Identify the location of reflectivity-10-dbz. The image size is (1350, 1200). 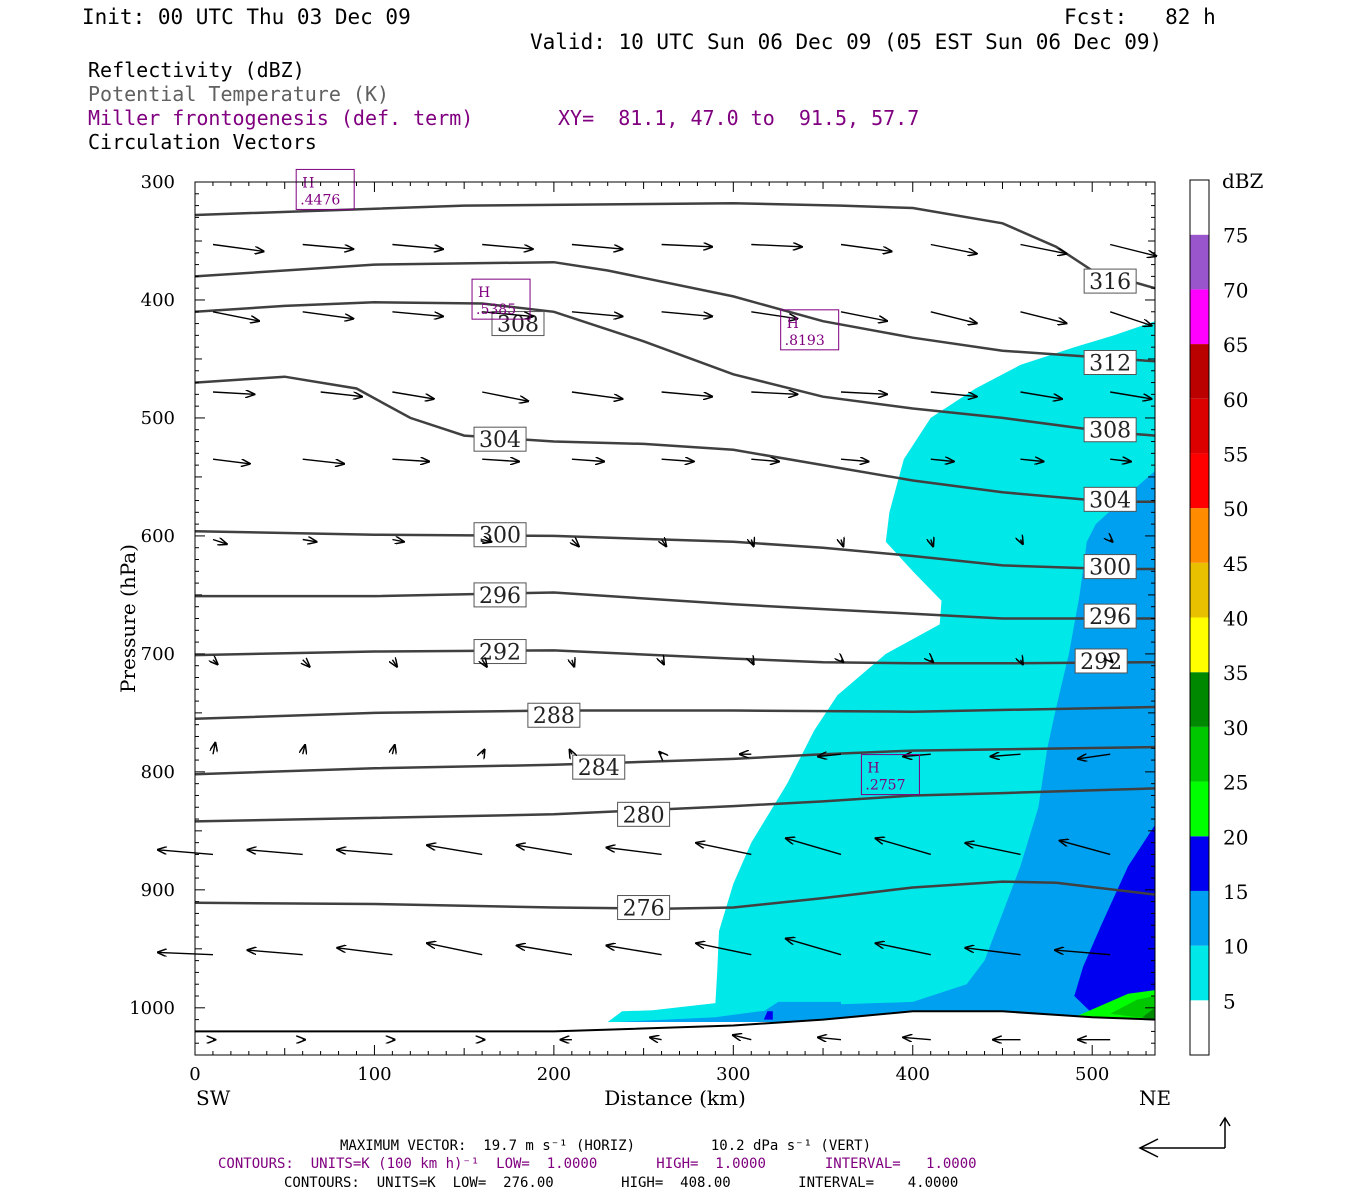
(800, 1011).